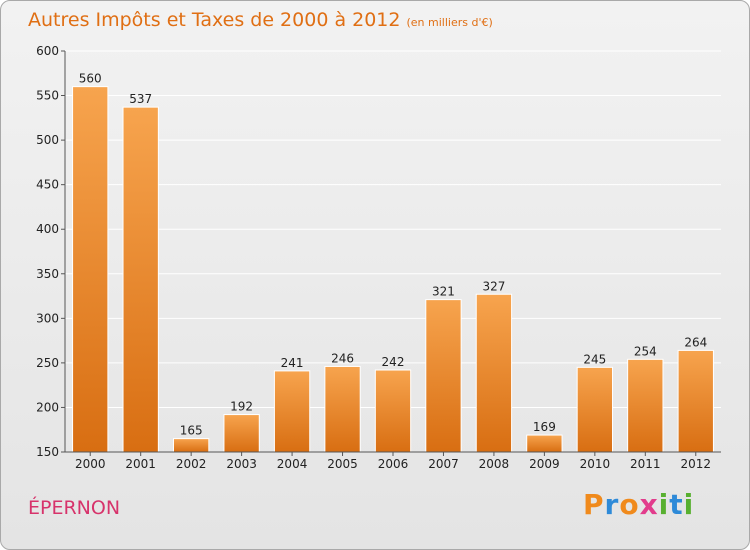  What do you see at coordinates (544, 443) in the screenshot?
I see `bar-2009` at bounding box center [544, 443].